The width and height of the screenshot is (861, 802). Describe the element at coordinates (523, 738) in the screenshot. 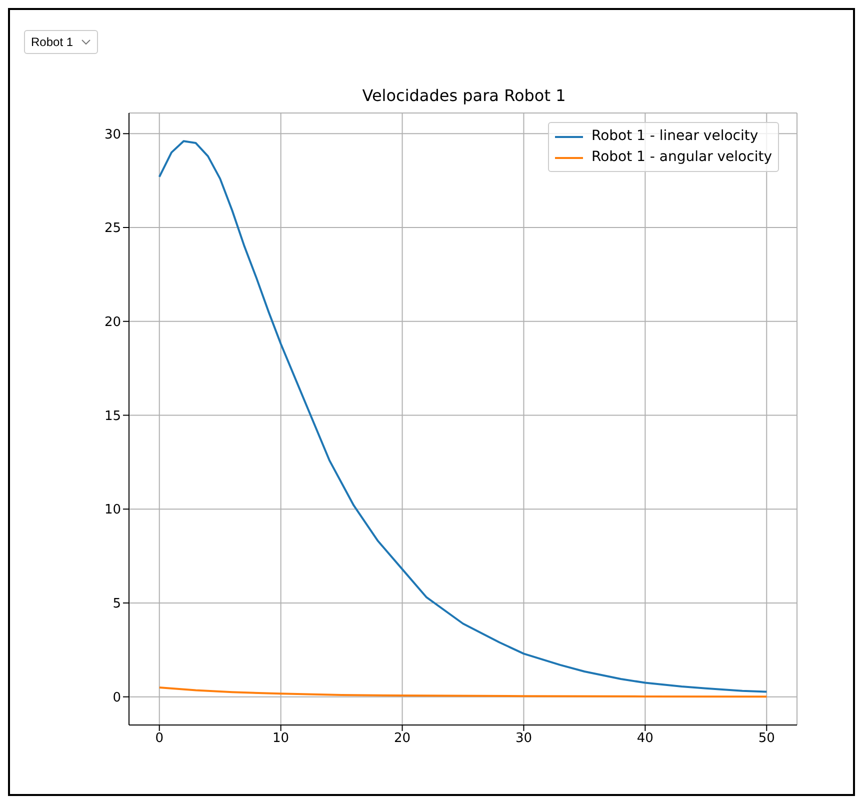

I see `x-tick-label: 30` at that location.